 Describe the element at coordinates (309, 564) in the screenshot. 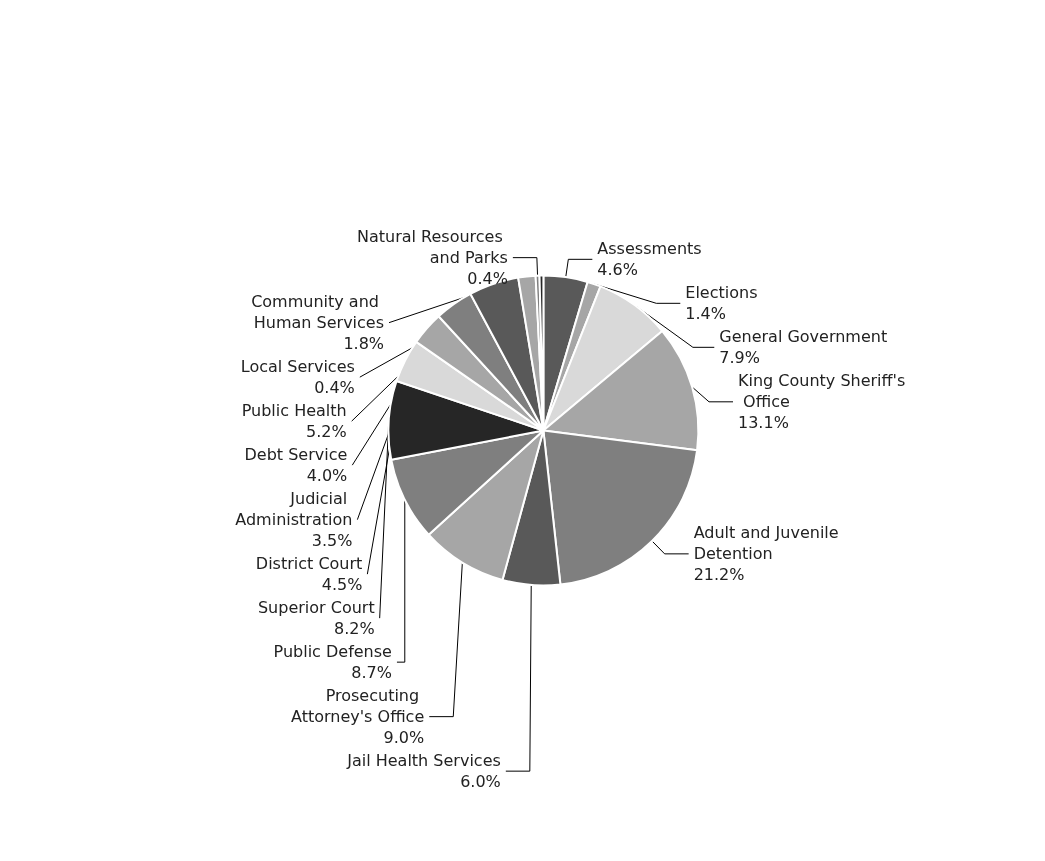

I see `slice-label: District Court` at that location.